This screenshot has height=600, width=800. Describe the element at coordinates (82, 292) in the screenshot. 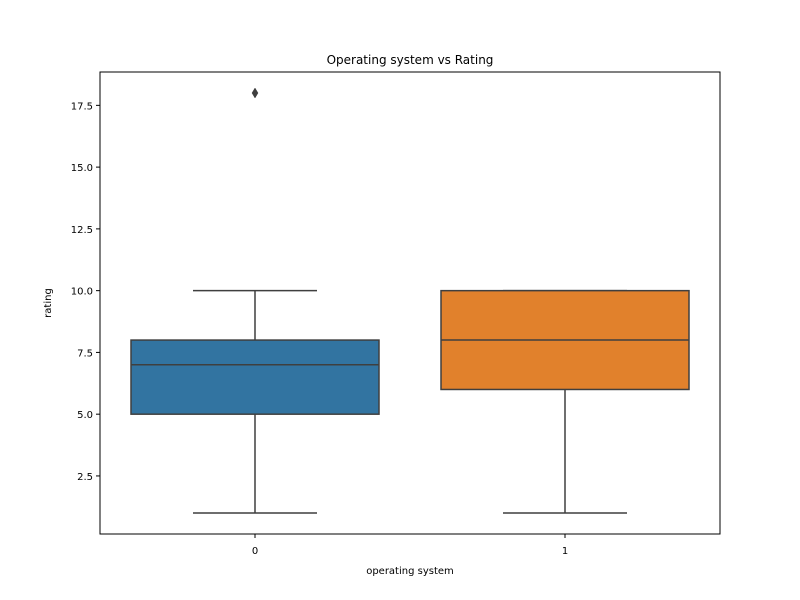

I see `y-tick-label: 10.0` at that location.